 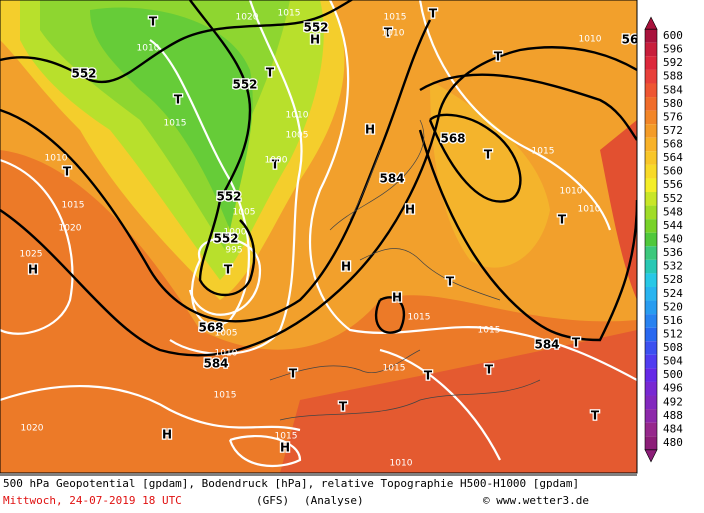 I want to click on legend-label: 572, so click(x=673, y=130).